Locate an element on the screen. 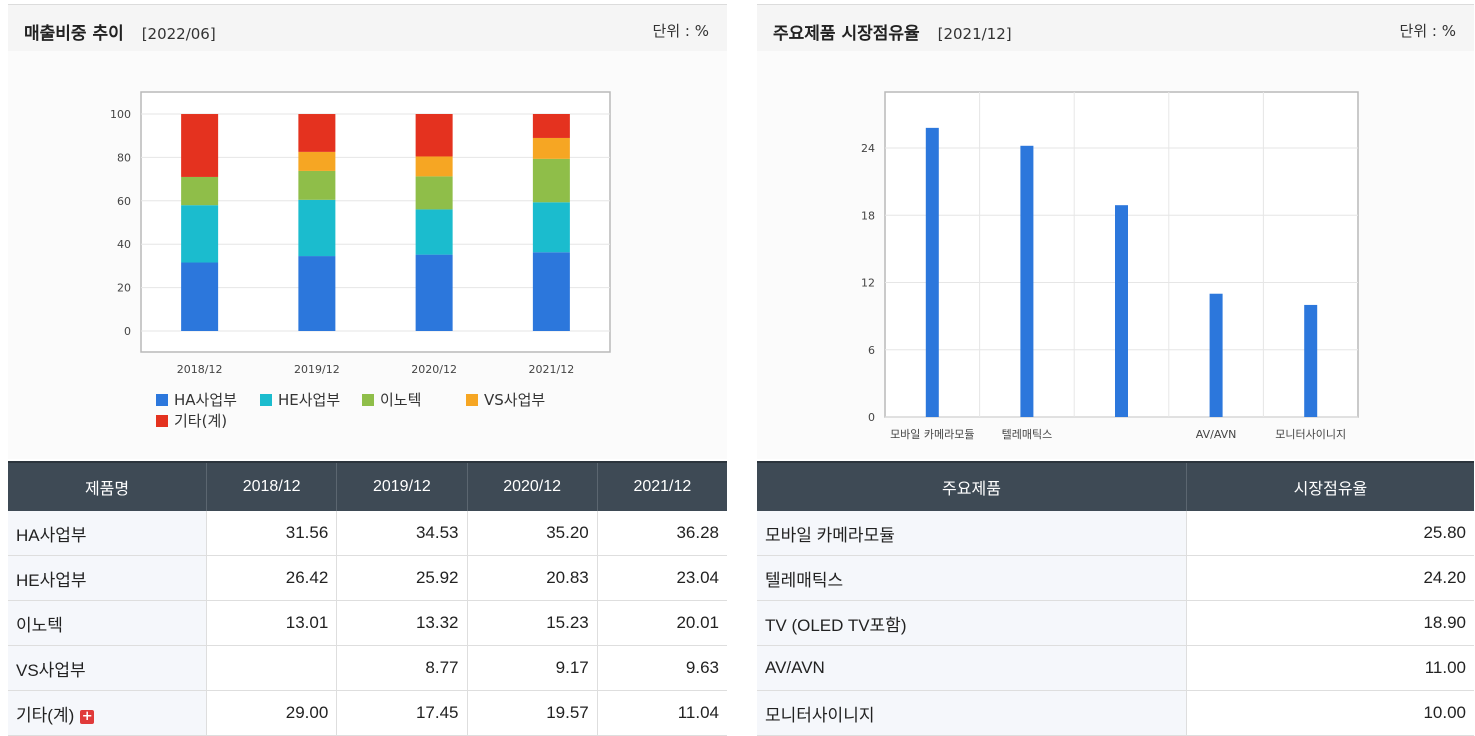 The height and width of the screenshot is (736, 1475). table-row: AV/AVN 11.00 is located at coordinates (1115, 668).